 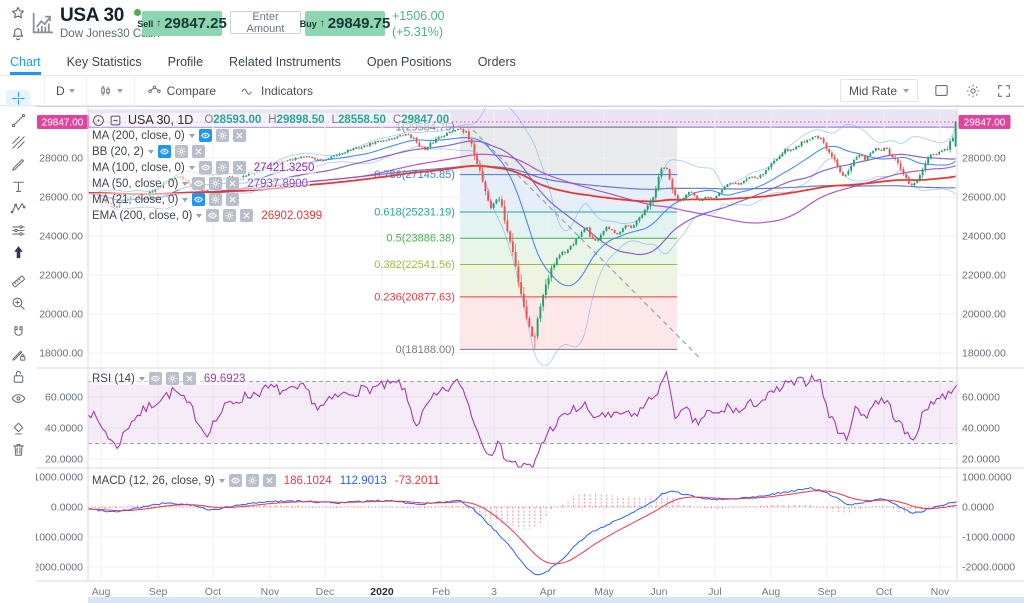 What do you see at coordinates (556, 600) in the screenshot?
I see `time-scrollbar` at bounding box center [556, 600].